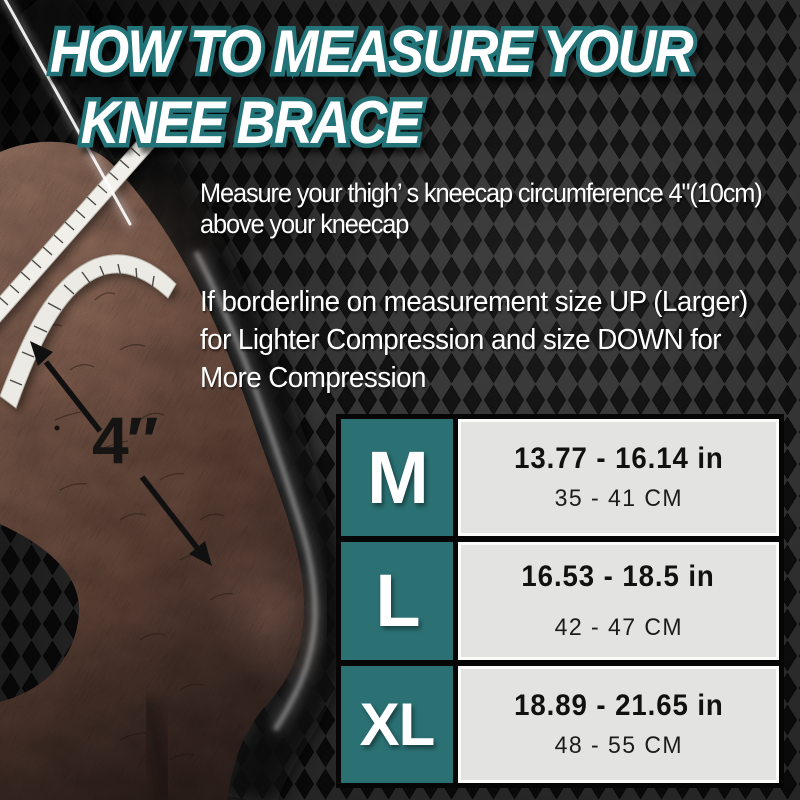 This screenshot has height=800, width=800. I want to click on size-row-xl: XL 18.89 - 21.65 in 48 - 55 CM, so click(560, 724).